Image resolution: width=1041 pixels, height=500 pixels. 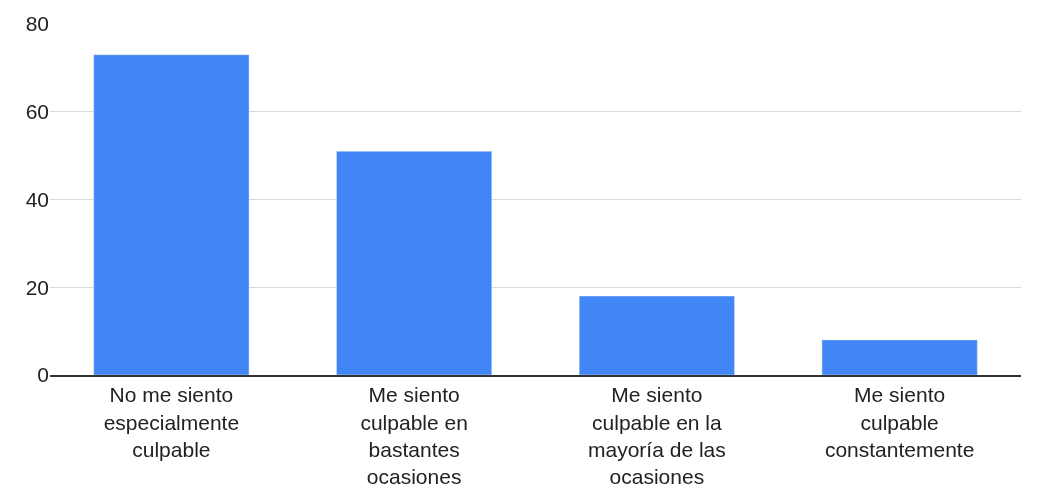 What do you see at coordinates (37, 199) in the screenshot?
I see `y-tick-label: 40` at bounding box center [37, 199].